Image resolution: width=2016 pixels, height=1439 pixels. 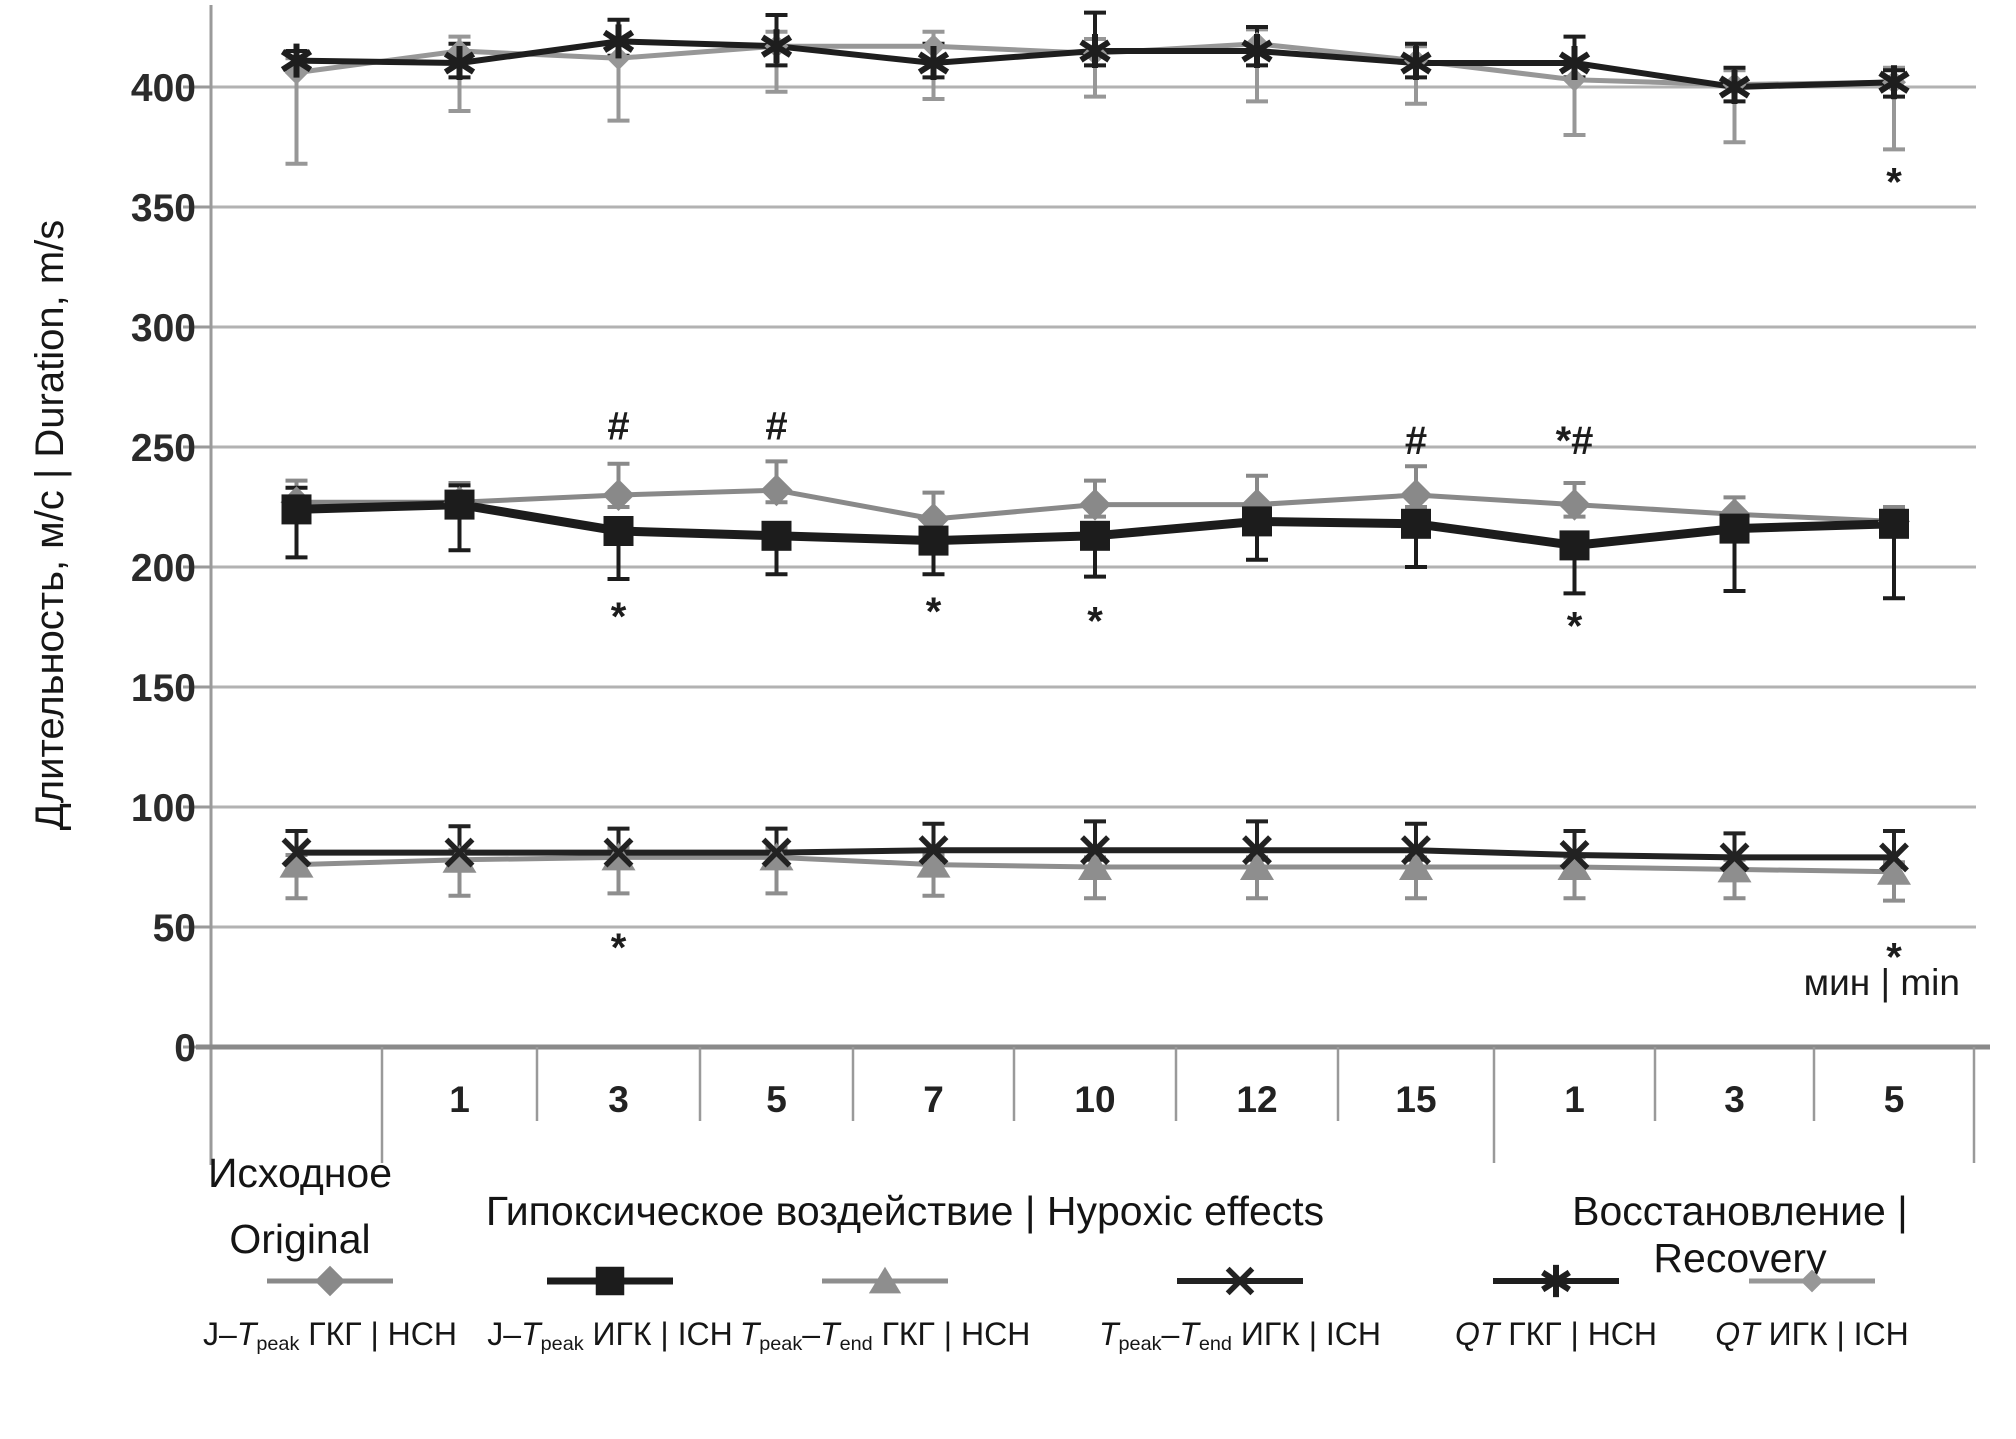 I want to click on svg-text: 150, so click(x=163, y=688).